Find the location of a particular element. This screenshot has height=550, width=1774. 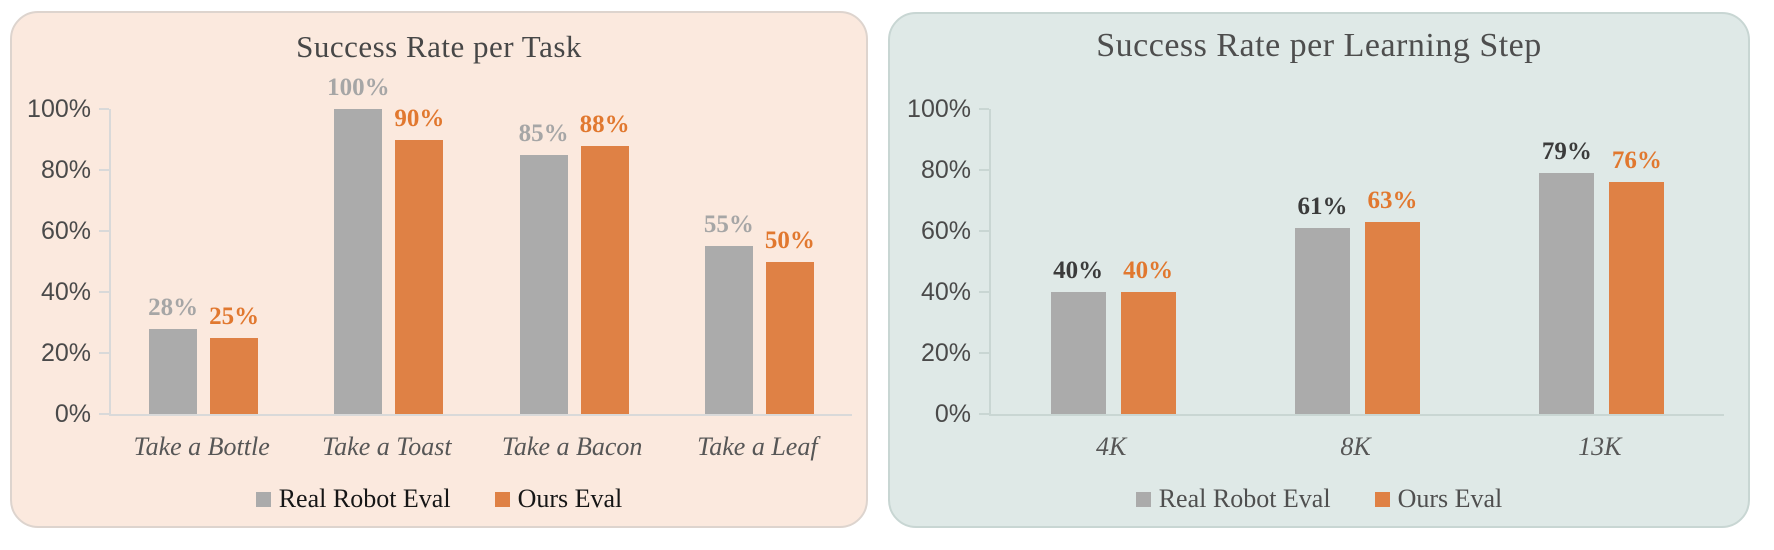

bar-value-label: 55% is located at coordinates (728, 225).